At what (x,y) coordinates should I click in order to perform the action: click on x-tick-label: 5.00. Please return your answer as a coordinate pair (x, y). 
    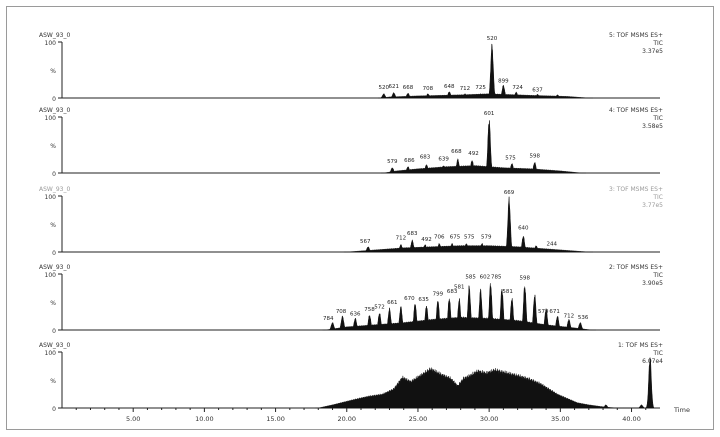
    Looking at the image, I should click on (133, 419).